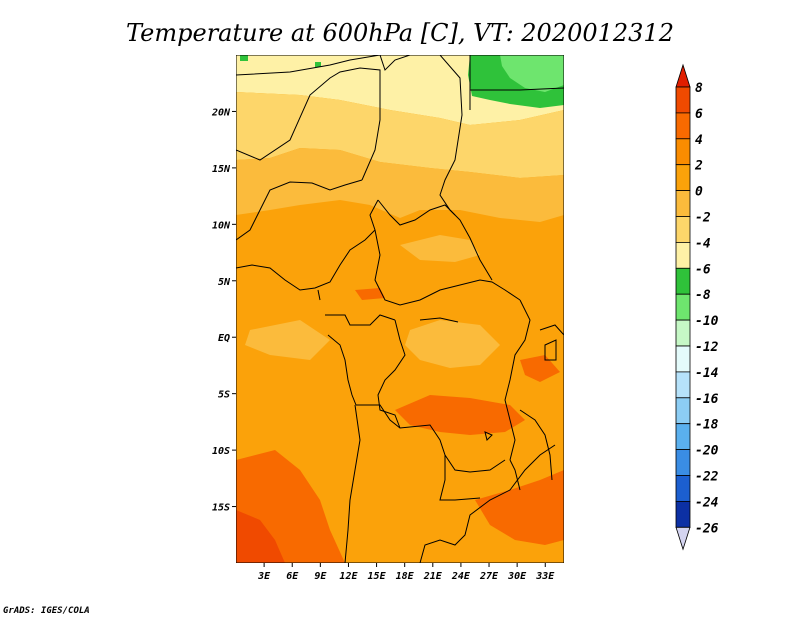 Image resolution: width=800 pixels, height=618 pixels. I want to click on y-tick-label: 5N, so click(224, 282).